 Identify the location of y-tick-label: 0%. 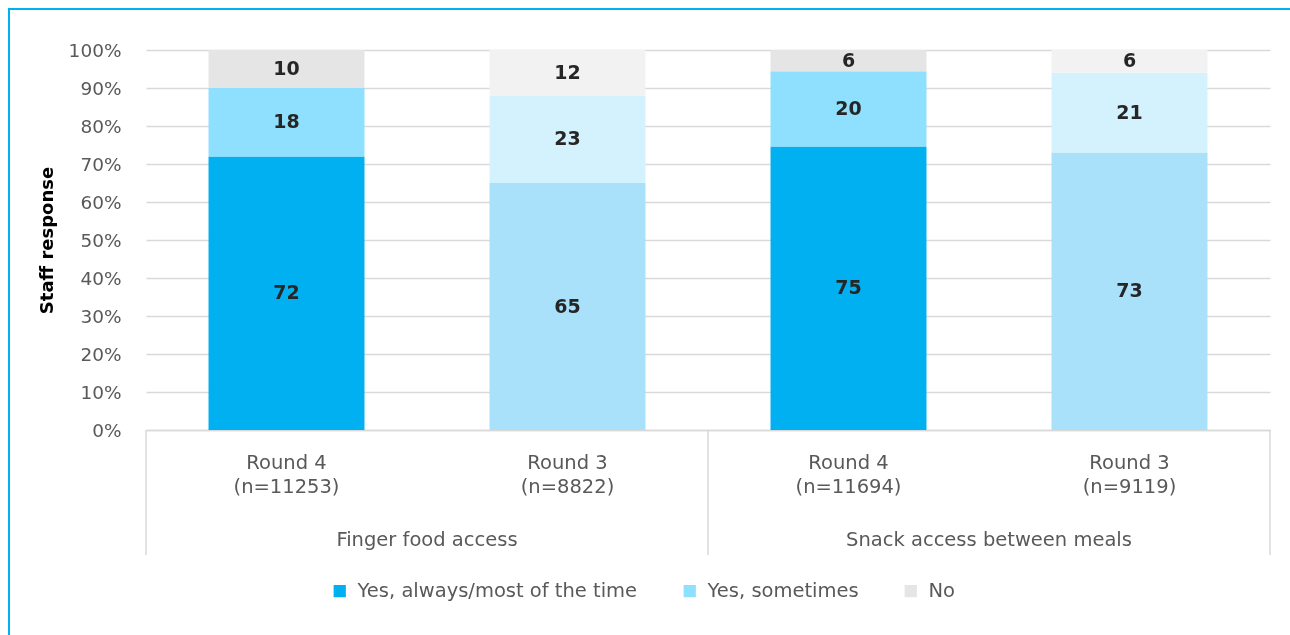
(107, 430).